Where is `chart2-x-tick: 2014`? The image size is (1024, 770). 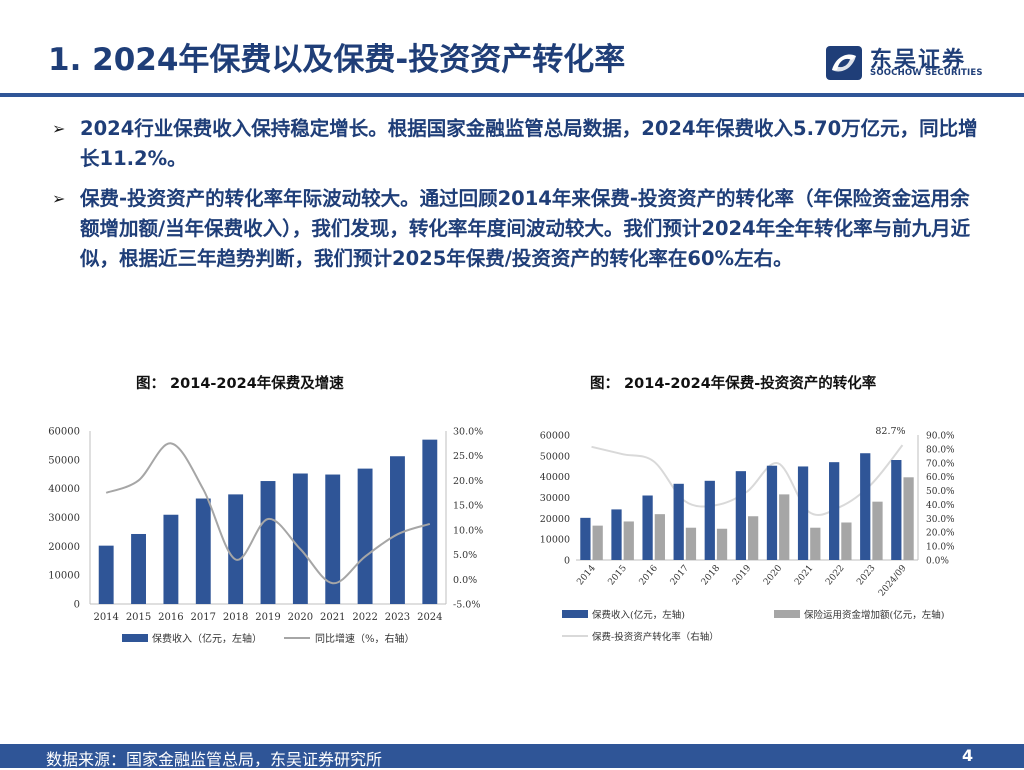
chart2-x-tick: 2014 is located at coordinates (586, 575).